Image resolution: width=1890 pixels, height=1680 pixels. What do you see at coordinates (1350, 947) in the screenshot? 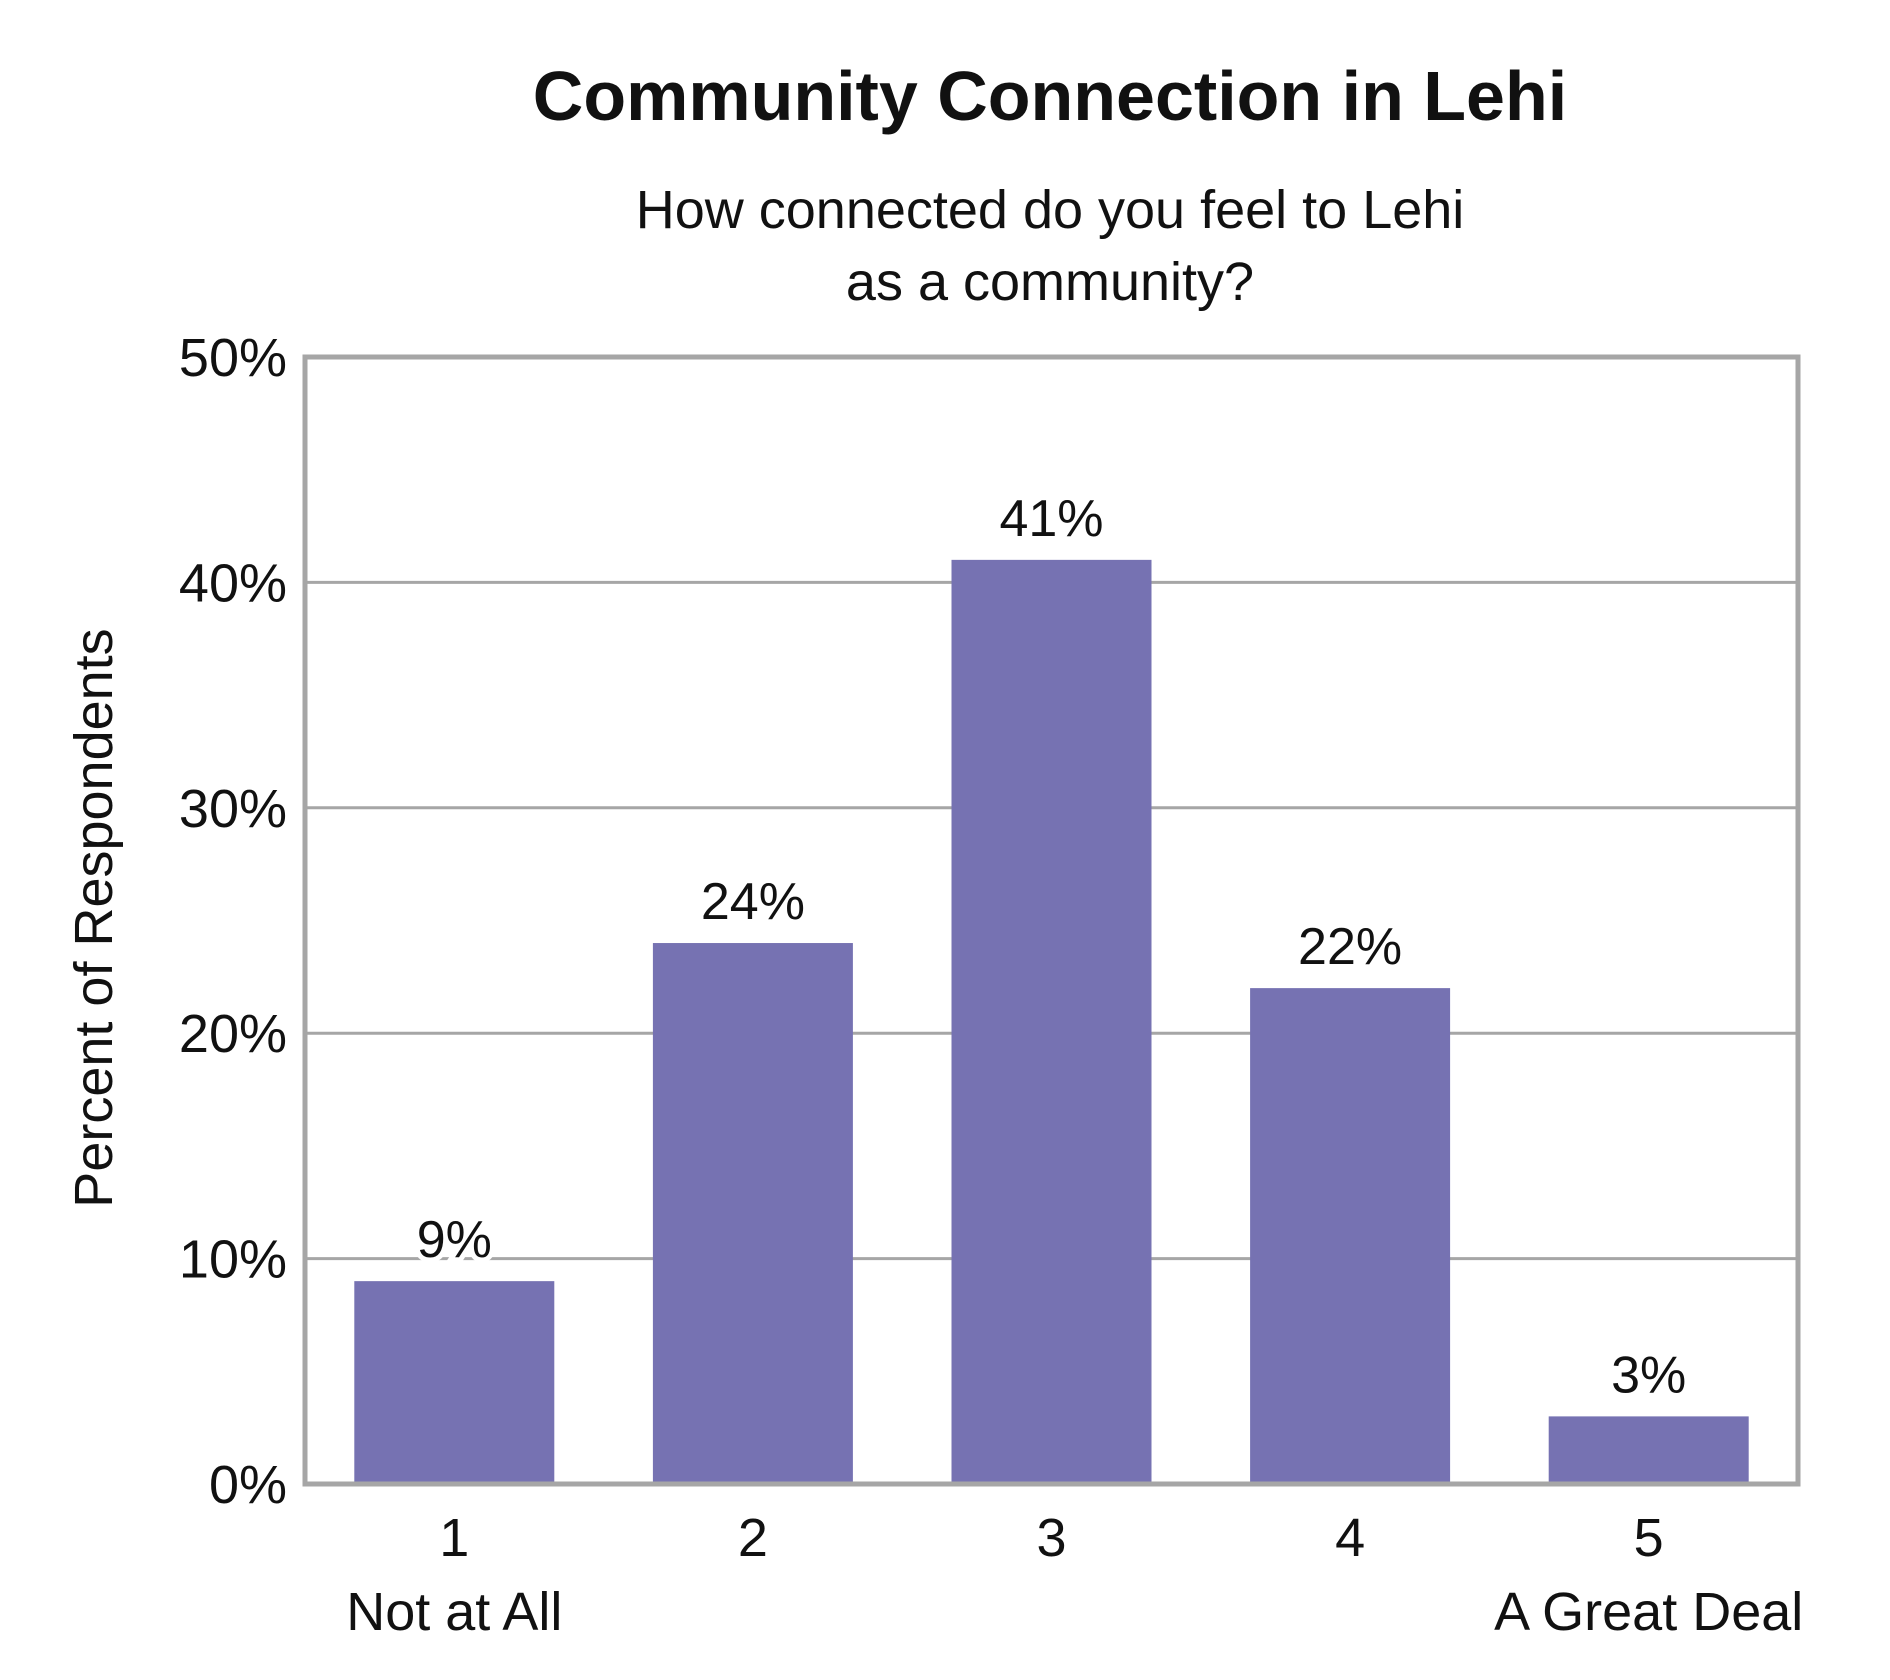
I see `data-label: 22%` at bounding box center [1350, 947].